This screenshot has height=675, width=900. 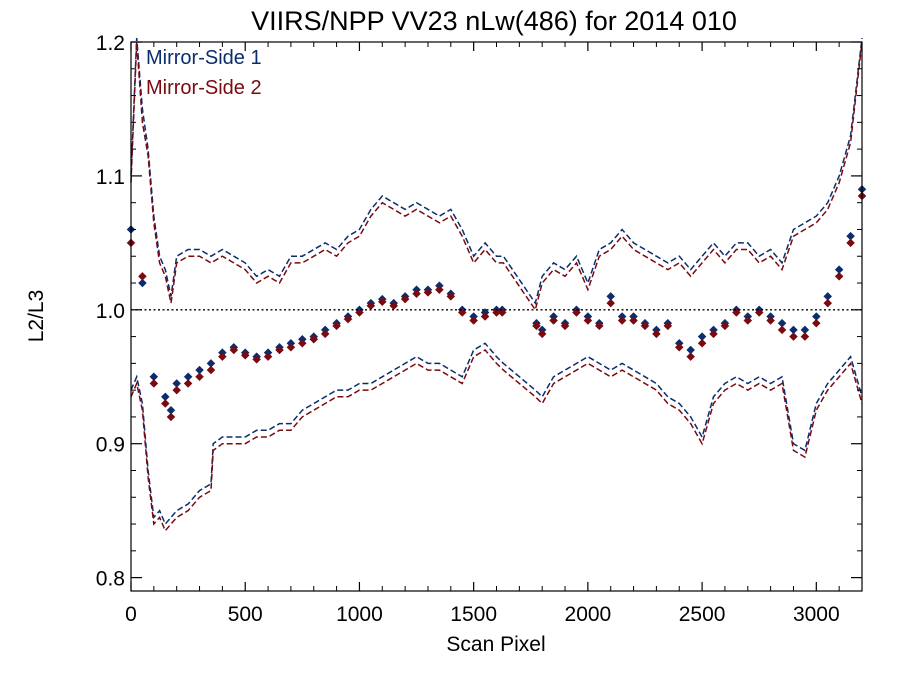 I want to click on y-tick-label: 1.2, so click(x=110, y=43).